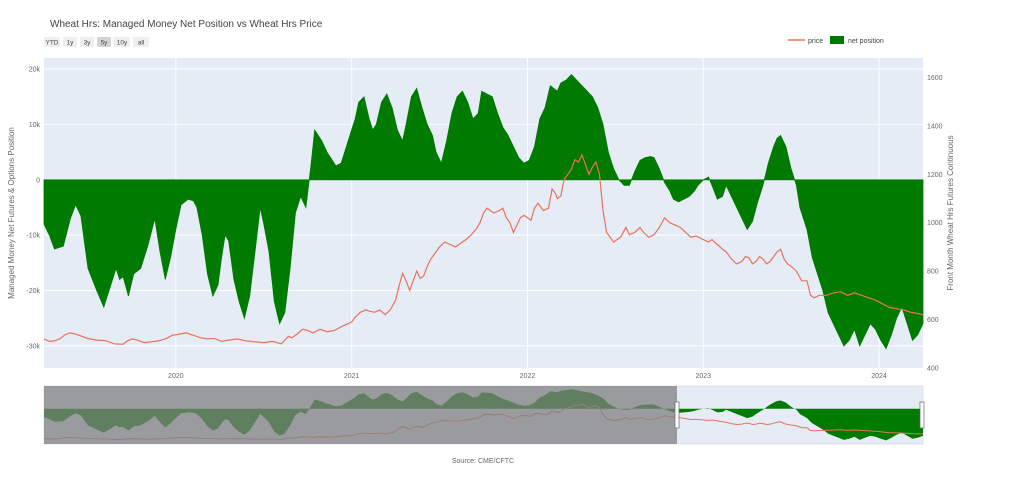 The image size is (1024, 490). Describe the element at coordinates (33, 209) in the screenshot. I see `left-axis: 20k 10k 0 -10k -20k -30k` at that location.